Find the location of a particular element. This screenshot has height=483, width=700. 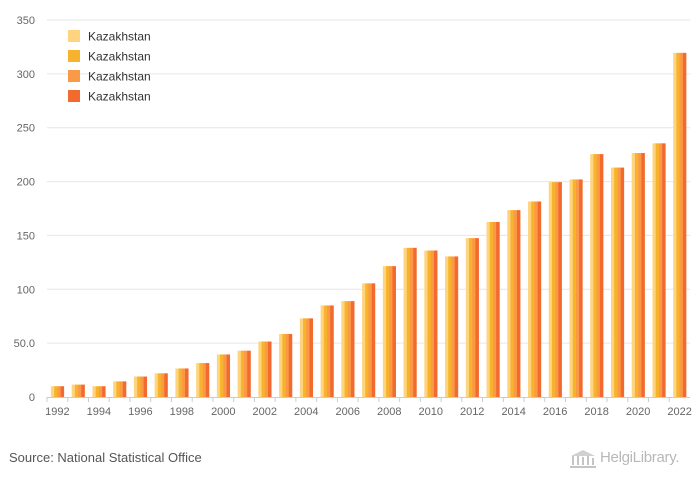

legend-item-2: Kazakhstan is located at coordinates (109, 57).